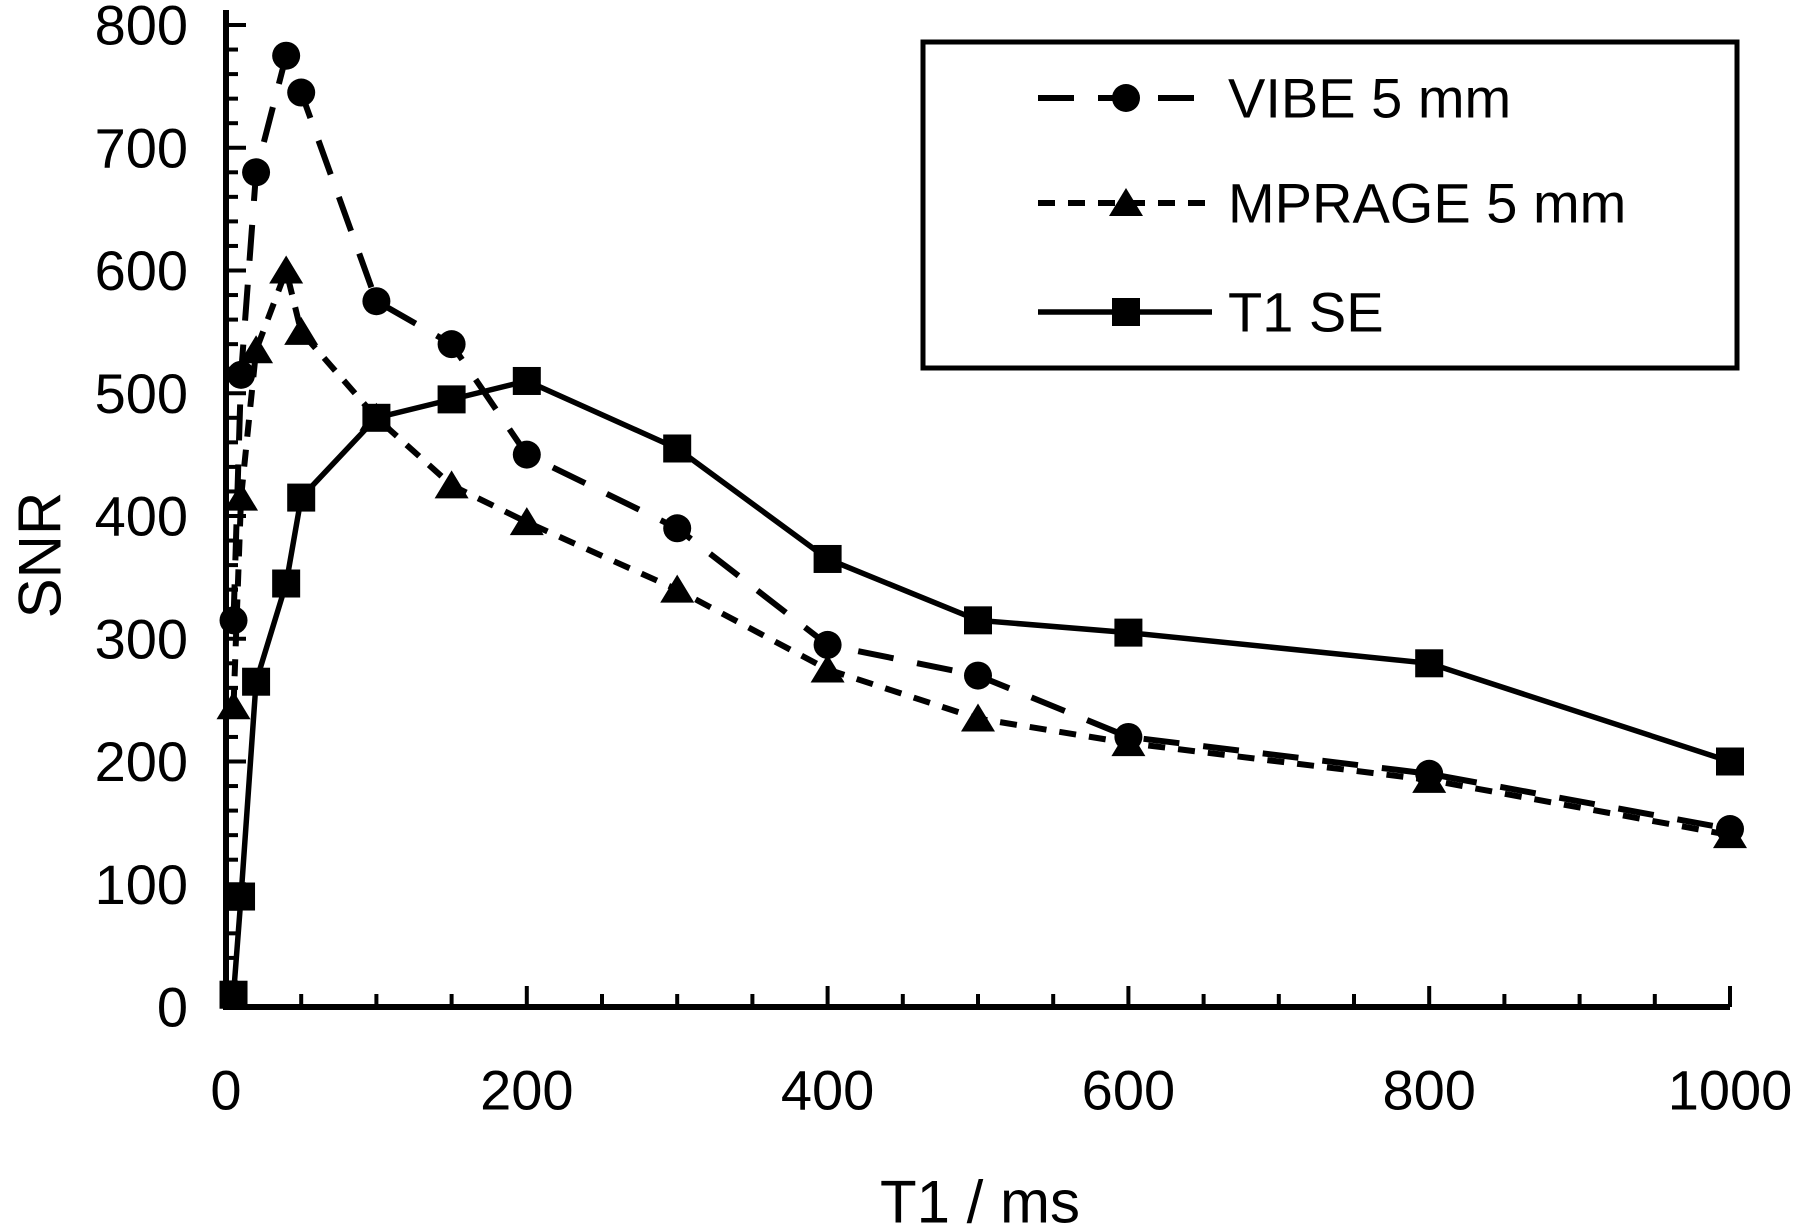 This screenshot has height=1232, width=1800. I want to click on x-axis-title: T1 / ms, so click(980, 1200).